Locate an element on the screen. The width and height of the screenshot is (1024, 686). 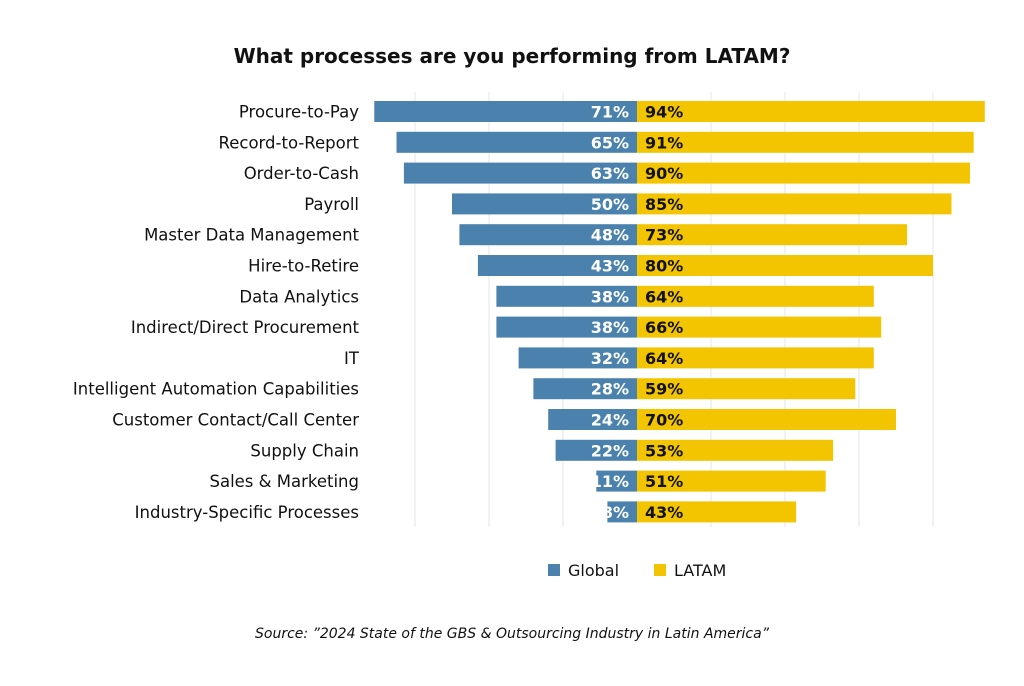
data-label-latam: 51% is located at coordinates (664, 481).